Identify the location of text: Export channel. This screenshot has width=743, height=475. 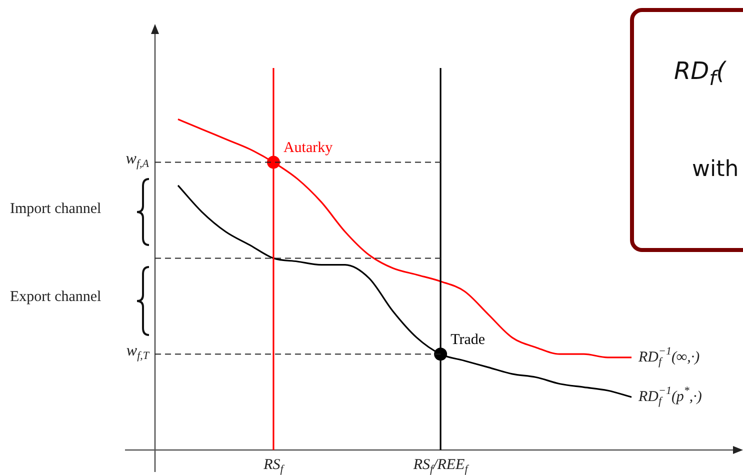
(56, 297).